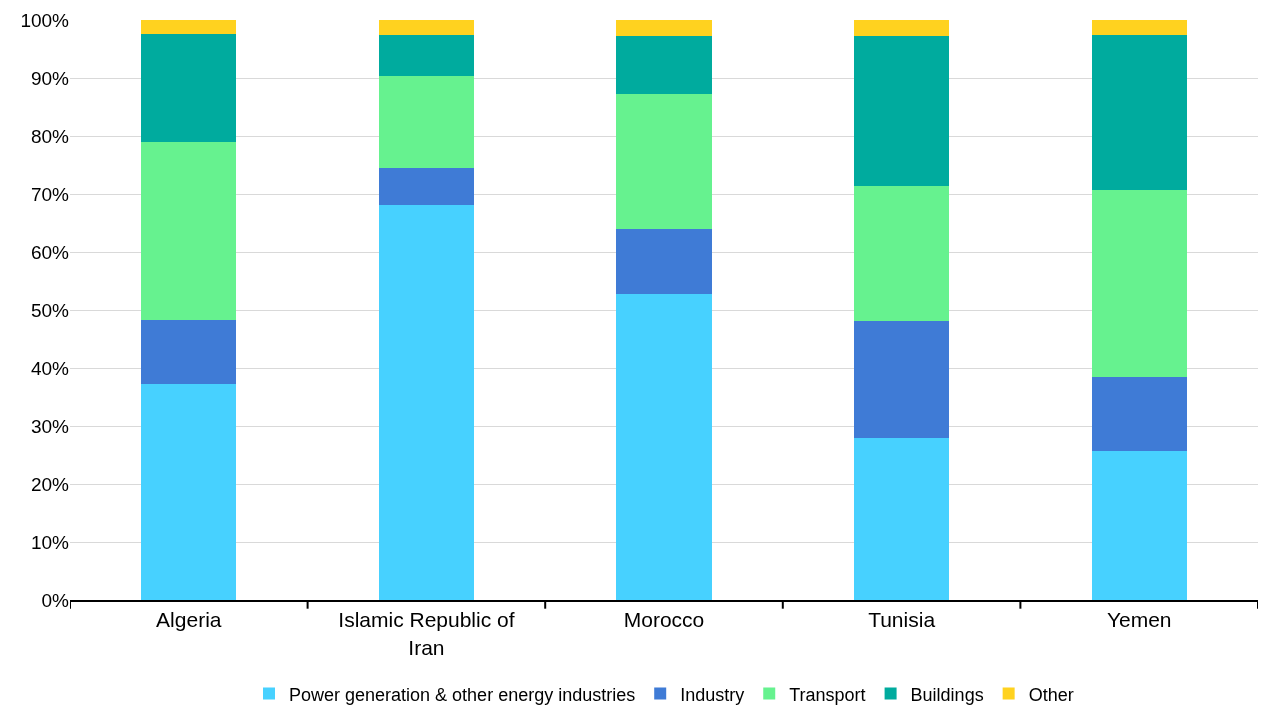 Image resolution: width=1268 pixels, height=722 pixels. Describe the element at coordinates (902, 620) in the screenshot. I see `x-tick-label: Tunisia` at that location.